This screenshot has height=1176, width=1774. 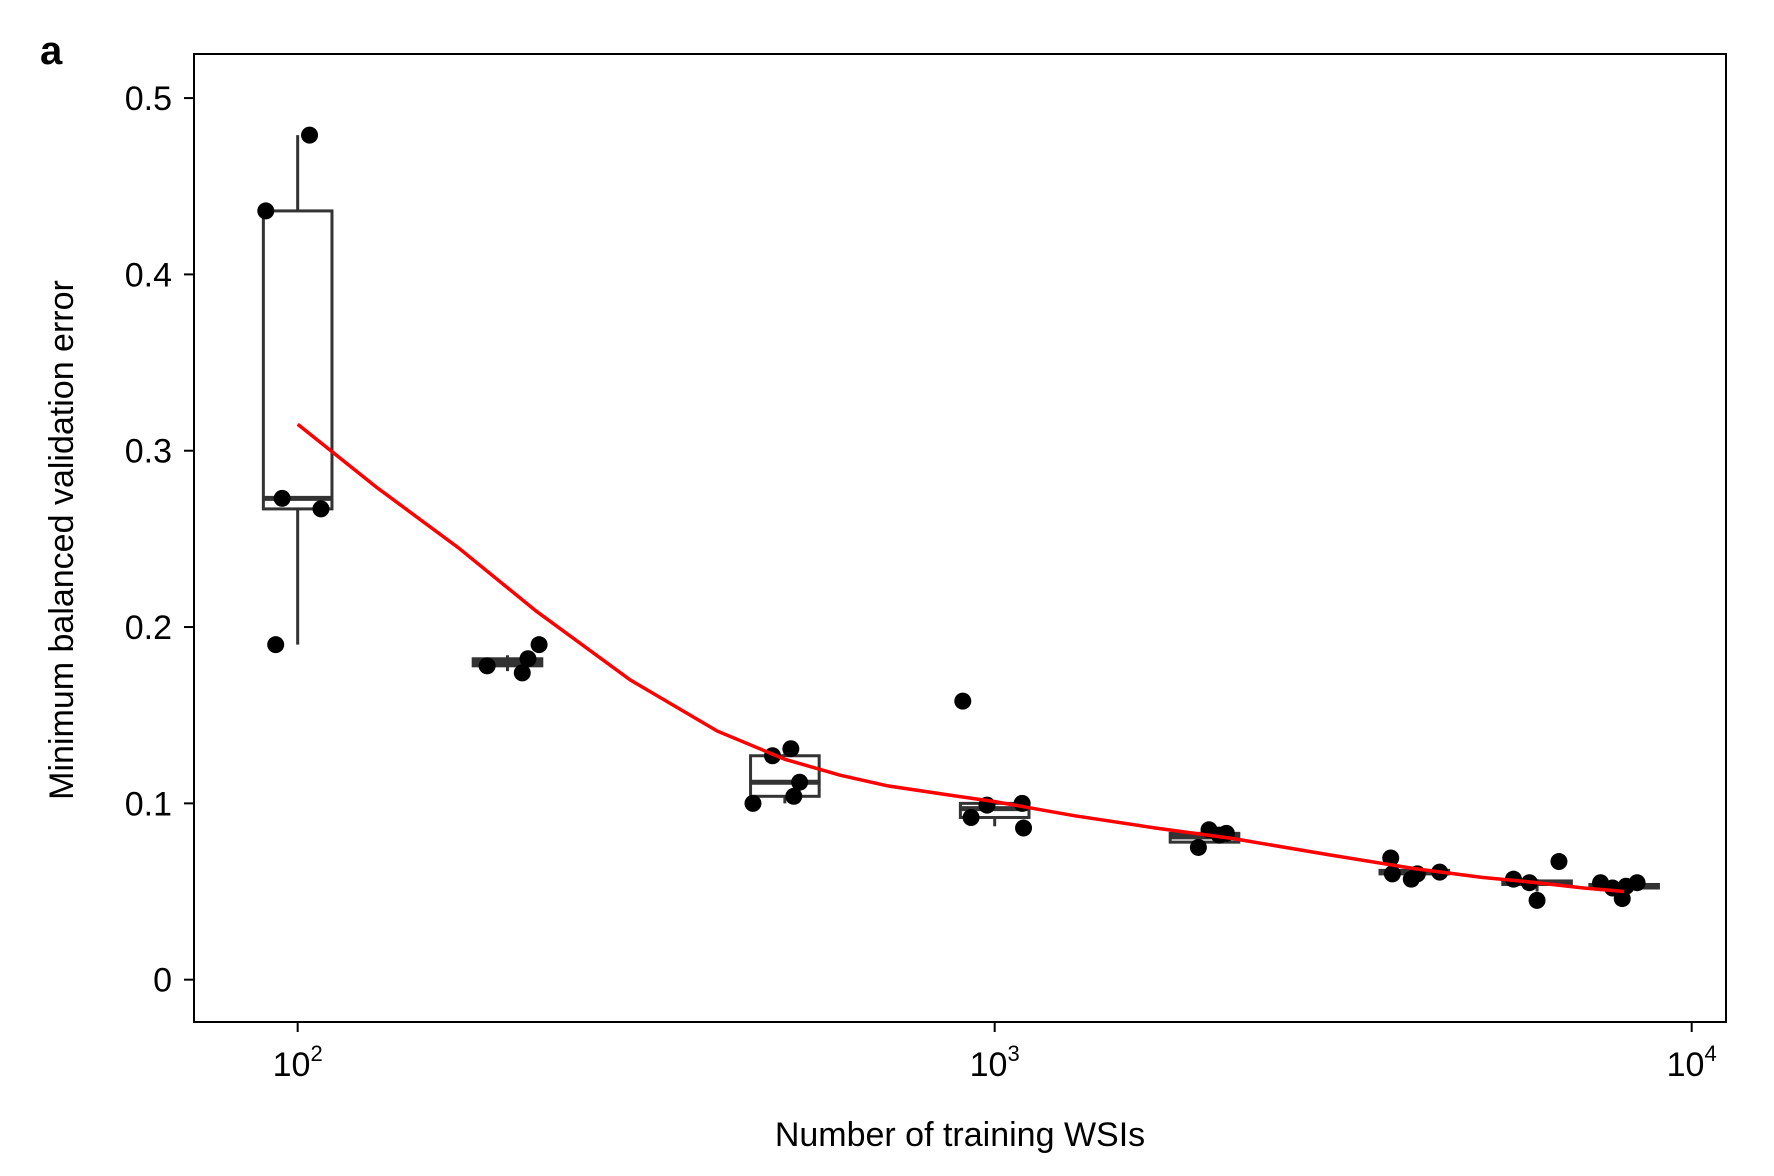 I want to click on panel-label: a, so click(x=51, y=51).